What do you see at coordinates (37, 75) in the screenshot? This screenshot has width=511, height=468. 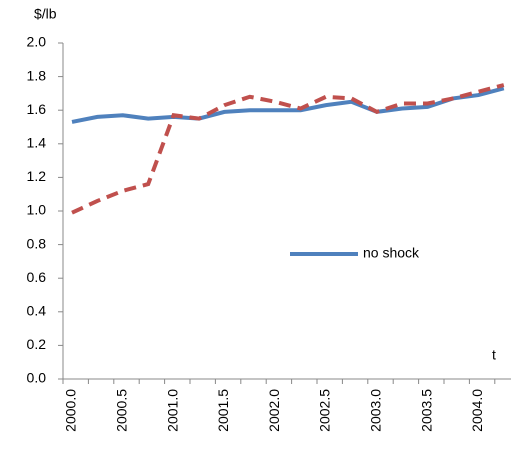 I see `y-tick-label: 1.8` at bounding box center [37, 75].